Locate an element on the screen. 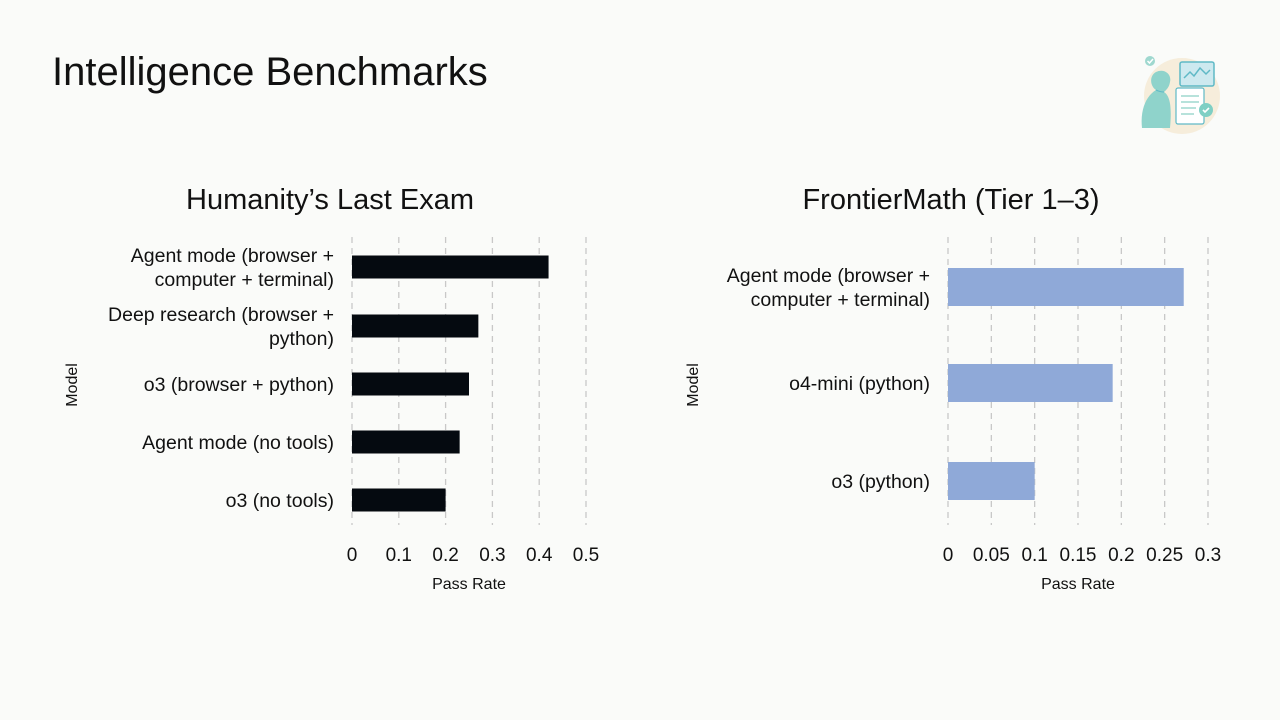 The image size is (1280, 720). category-label: Agent mode (no tools) is located at coordinates (238, 443).